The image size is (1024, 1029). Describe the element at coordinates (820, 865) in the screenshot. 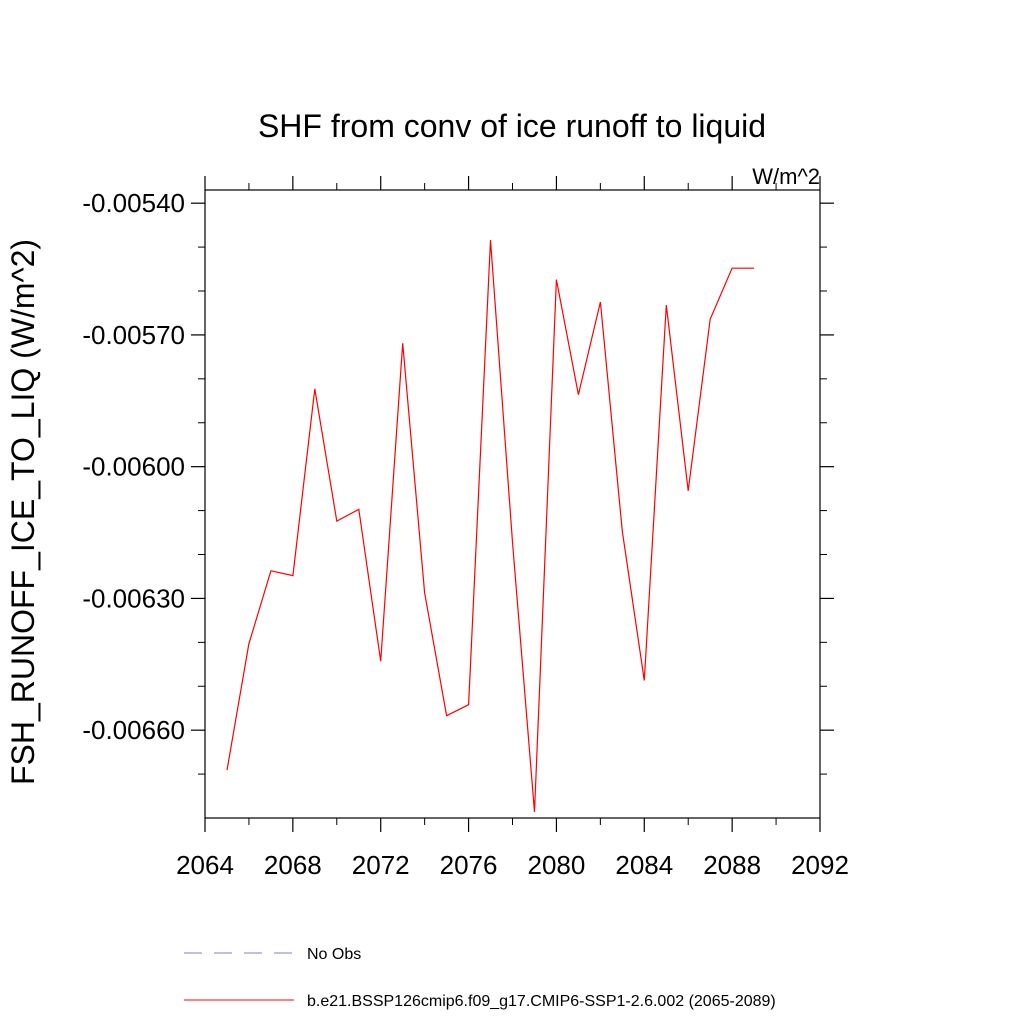

I see `x-tick-label: 2092` at that location.